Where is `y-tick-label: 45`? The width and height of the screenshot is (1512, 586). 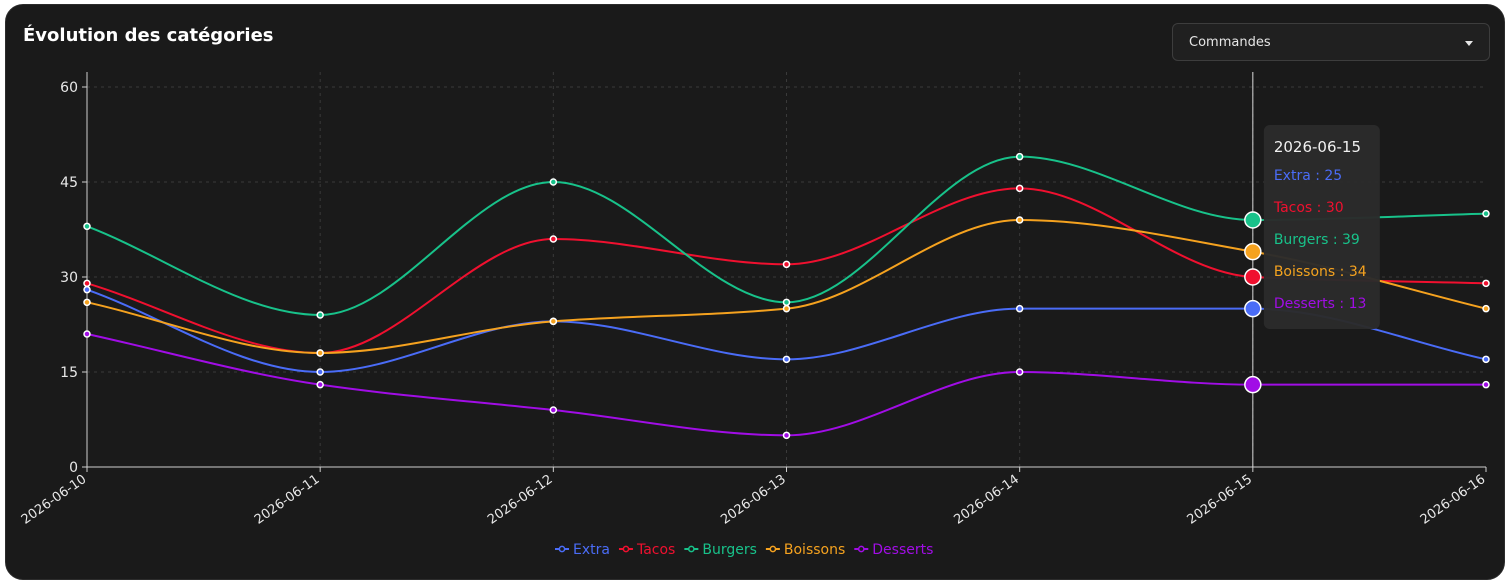
y-tick-label: 45 is located at coordinates (69, 183).